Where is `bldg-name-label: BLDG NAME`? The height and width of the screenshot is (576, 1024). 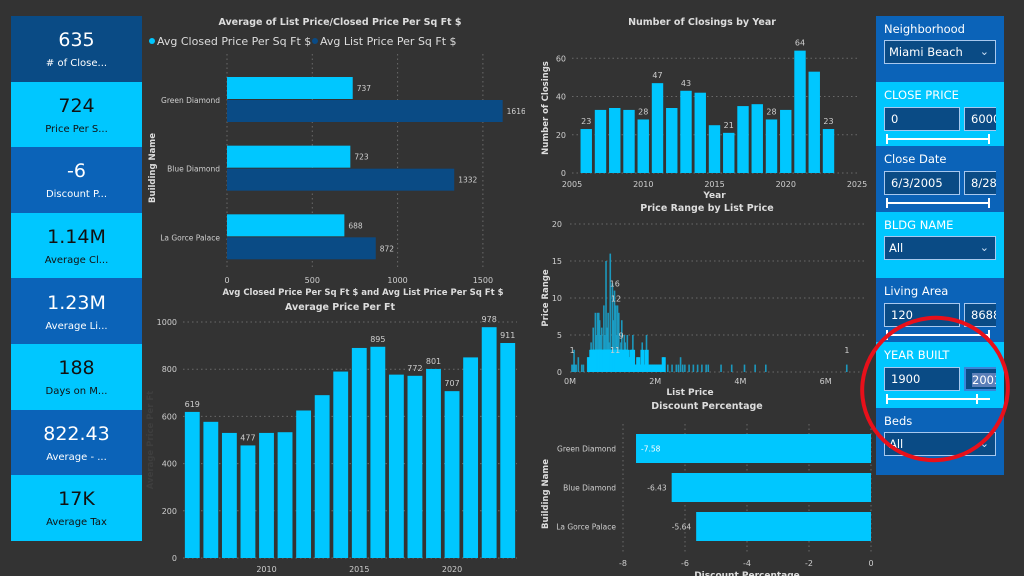
bldg-name-label: BLDG NAME is located at coordinates (919, 225).